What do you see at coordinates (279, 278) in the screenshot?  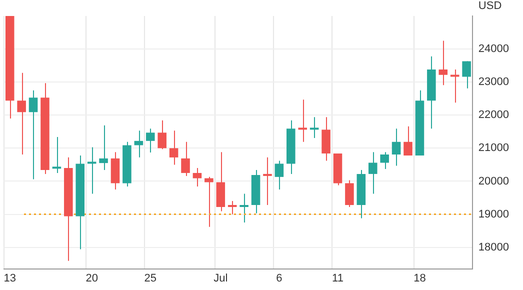 I see `x-tick-label: 6` at bounding box center [279, 278].